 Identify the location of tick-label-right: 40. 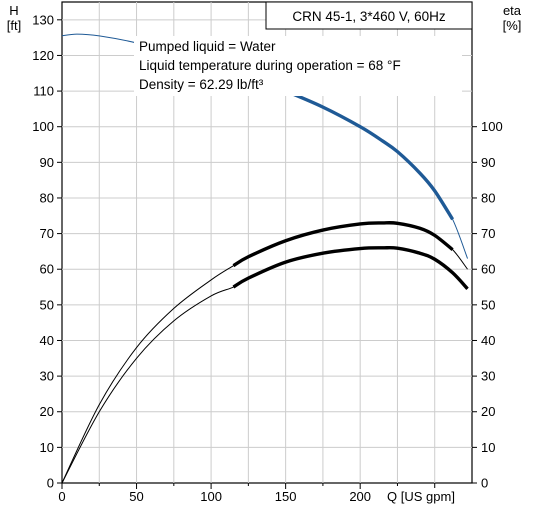
(488, 340).